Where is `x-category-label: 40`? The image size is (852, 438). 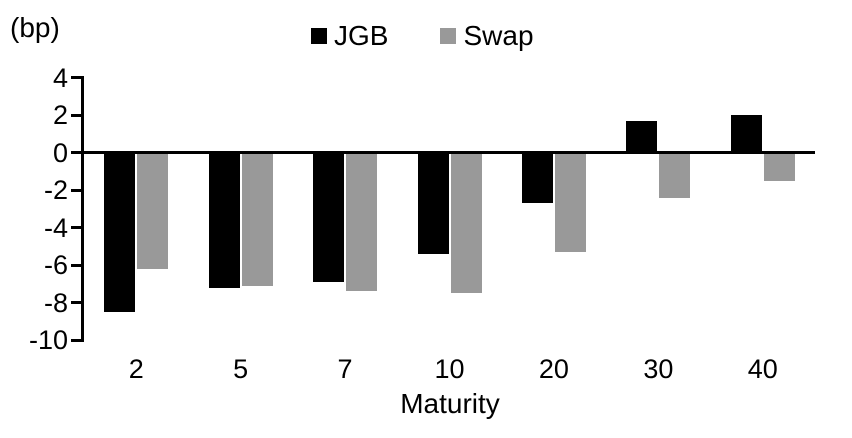
x-category-label: 40 is located at coordinates (762, 369).